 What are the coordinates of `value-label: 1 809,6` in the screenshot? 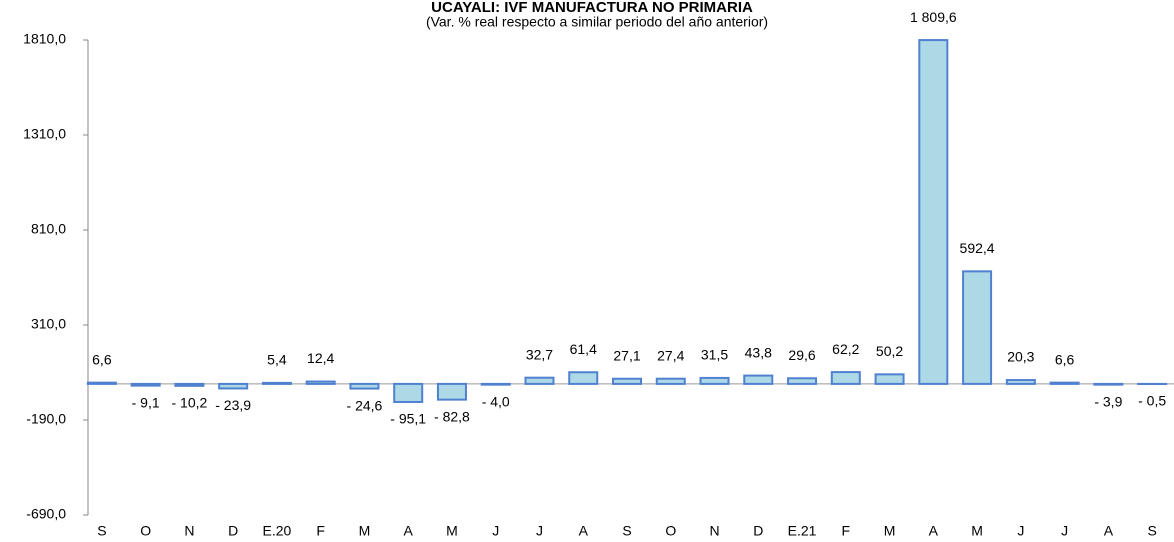 It's located at (933, 17).